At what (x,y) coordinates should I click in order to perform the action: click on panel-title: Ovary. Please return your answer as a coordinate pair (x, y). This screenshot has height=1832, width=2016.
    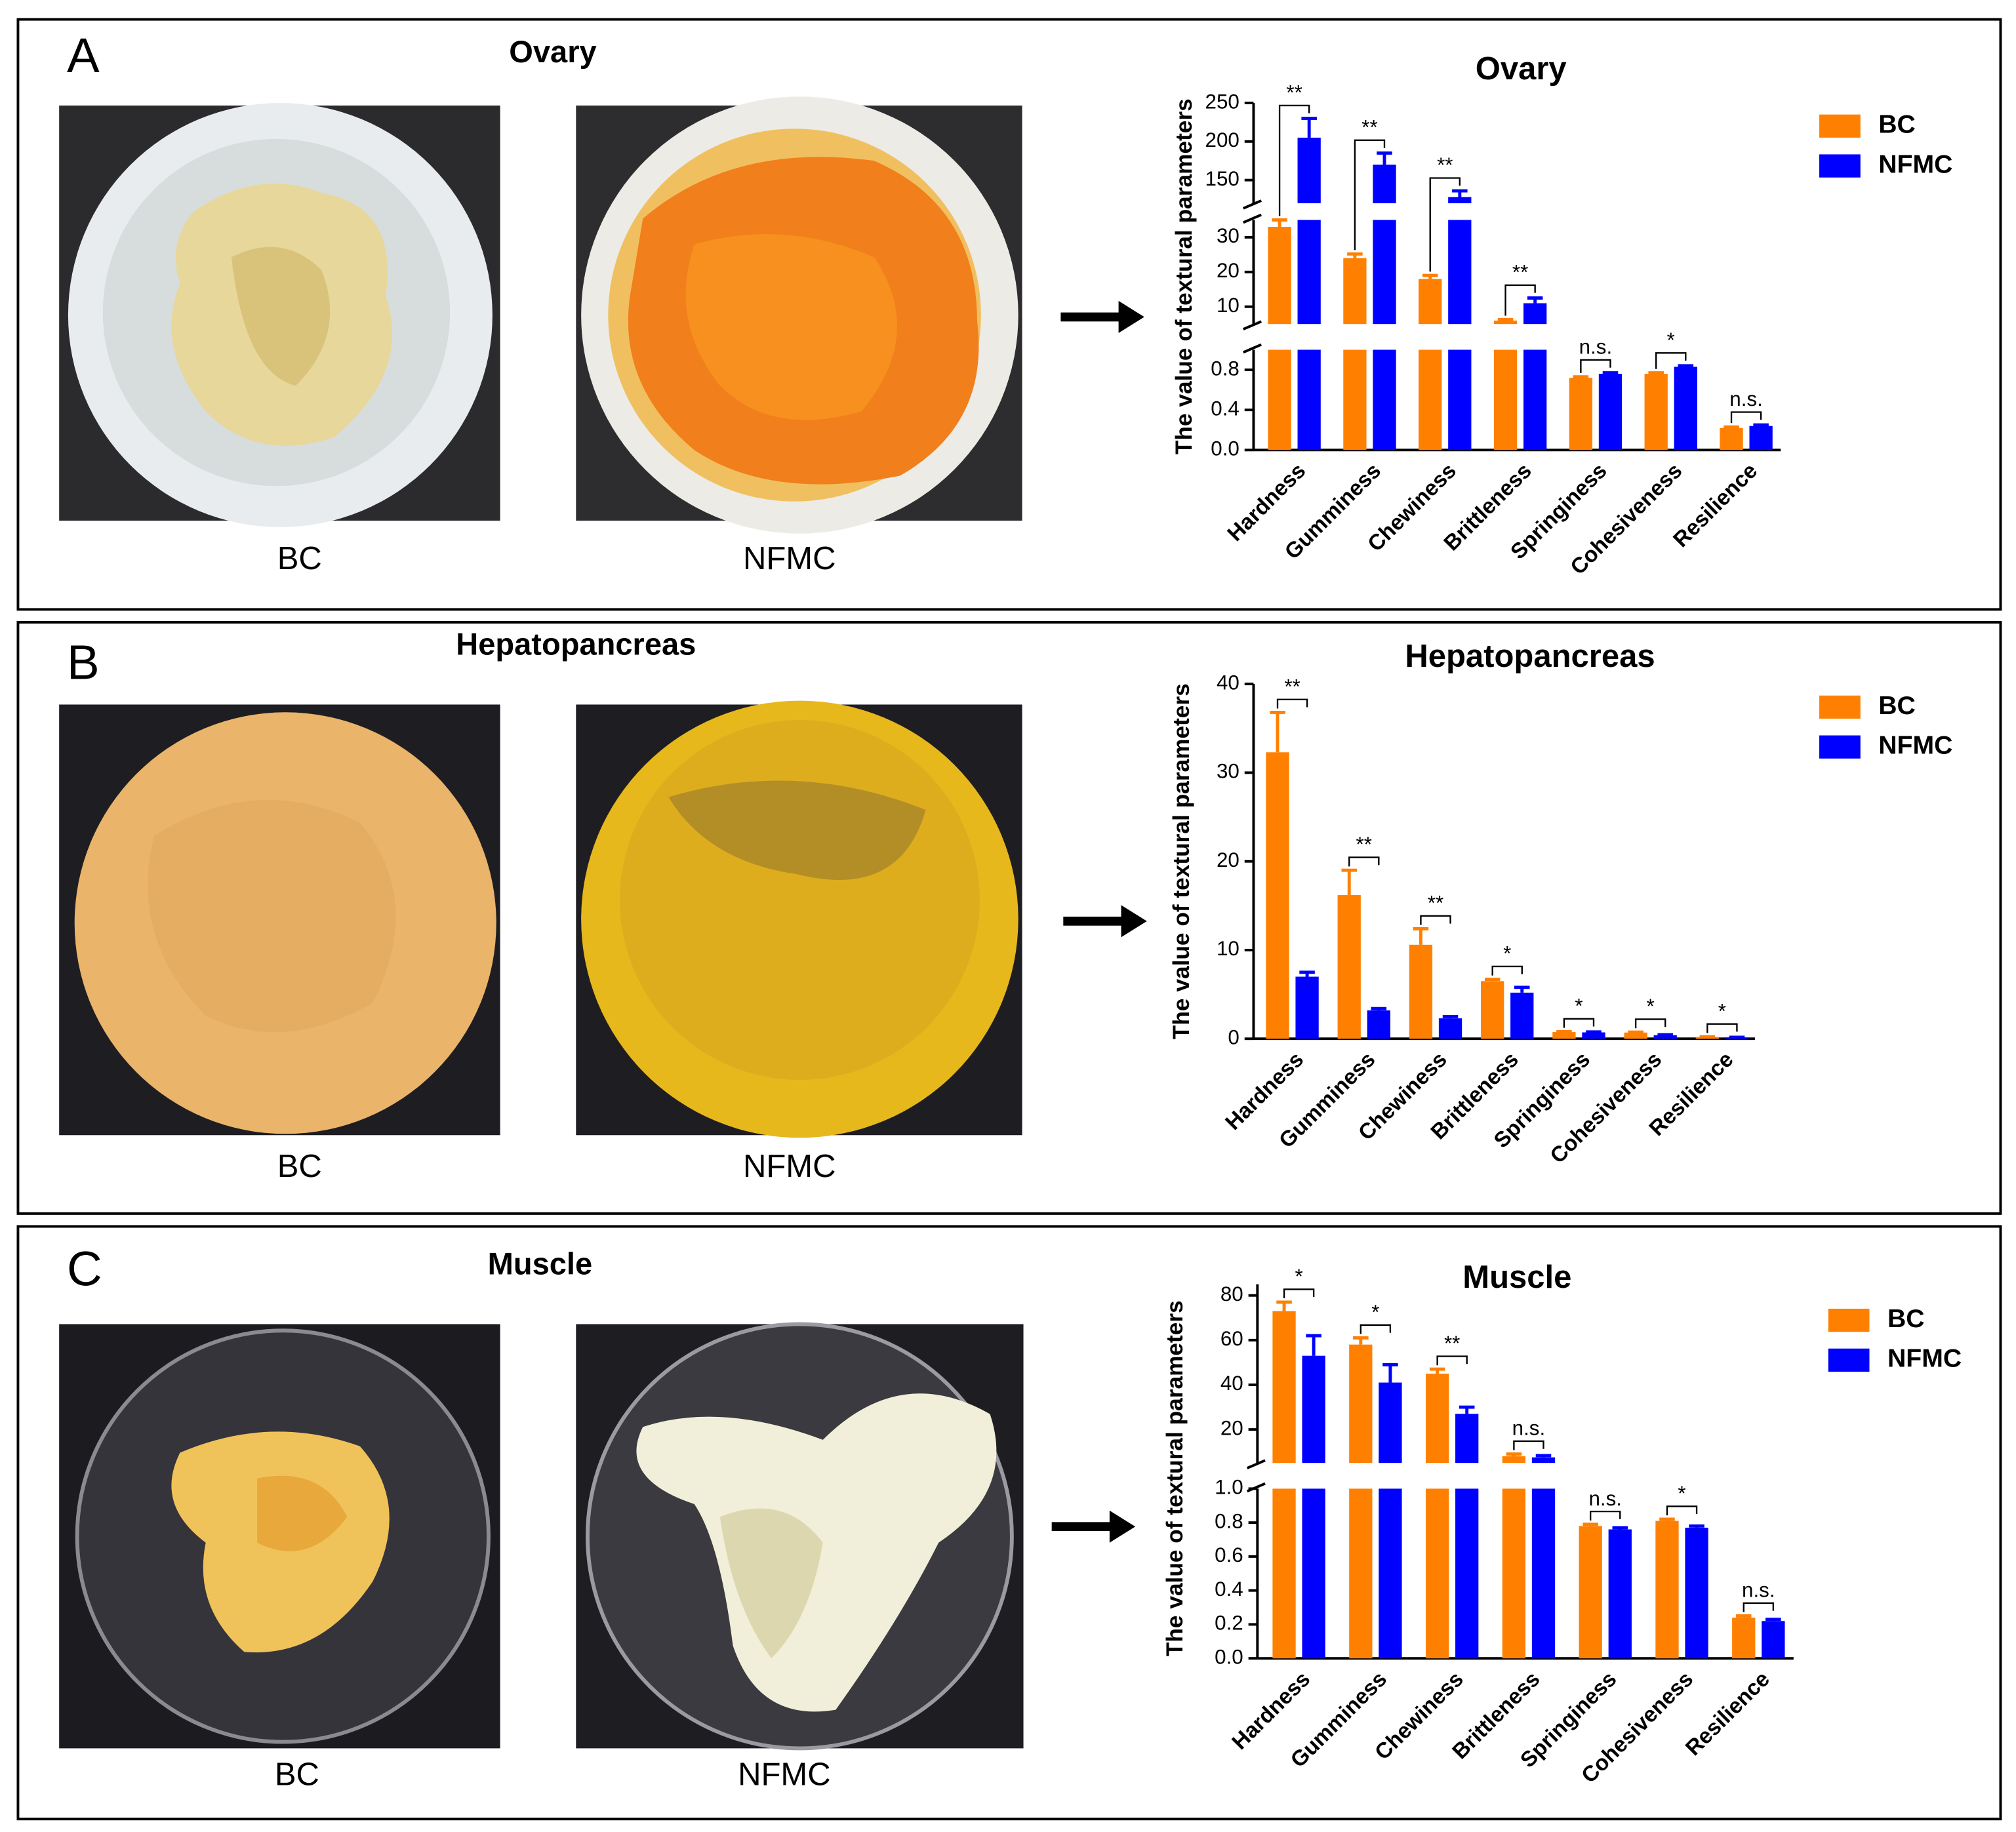
    Looking at the image, I should click on (552, 51).